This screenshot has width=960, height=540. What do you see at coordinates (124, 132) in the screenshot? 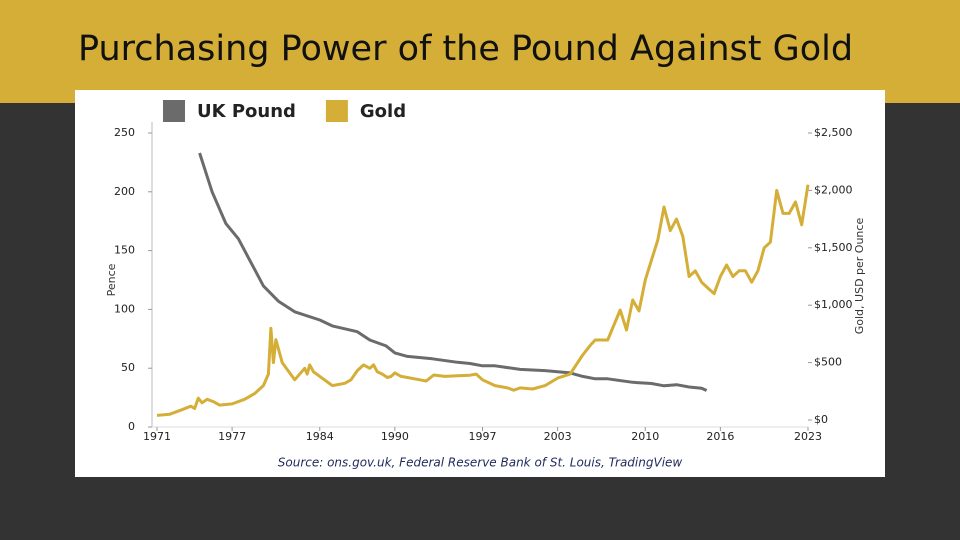
I see `y-tick-label: 250` at bounding box center [124, 132].